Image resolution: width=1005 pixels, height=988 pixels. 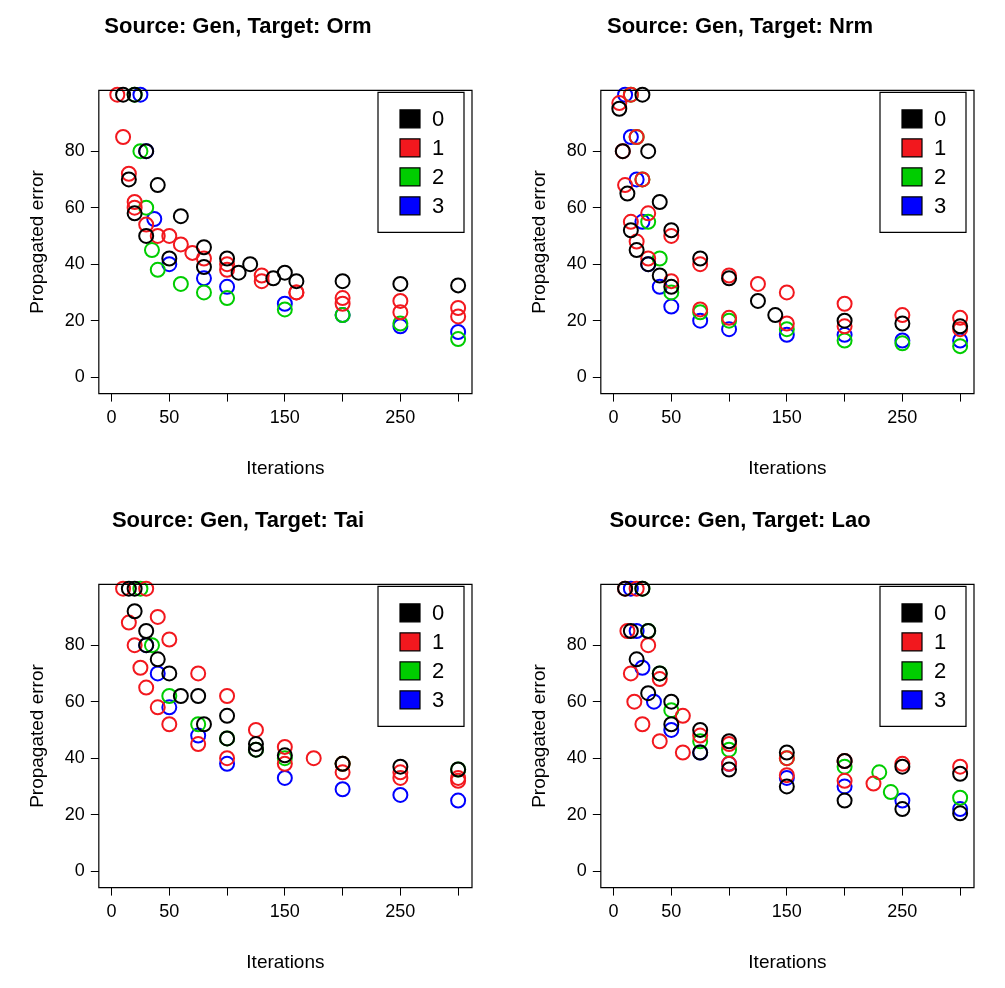 I want to click on chart-title: Source: Gen, Target: Orm, so click(x=238, y=26).